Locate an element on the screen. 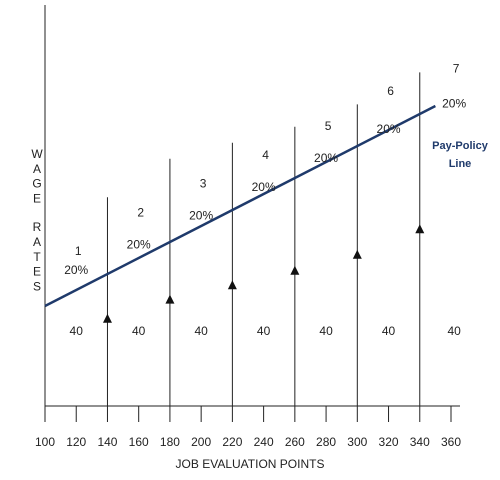  grade-number: 4 is located at coordinates (265, 155).